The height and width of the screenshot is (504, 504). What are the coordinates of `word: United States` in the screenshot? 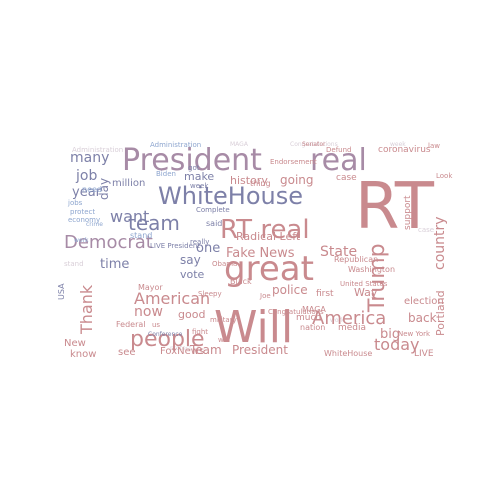 It's located at (364, 284).